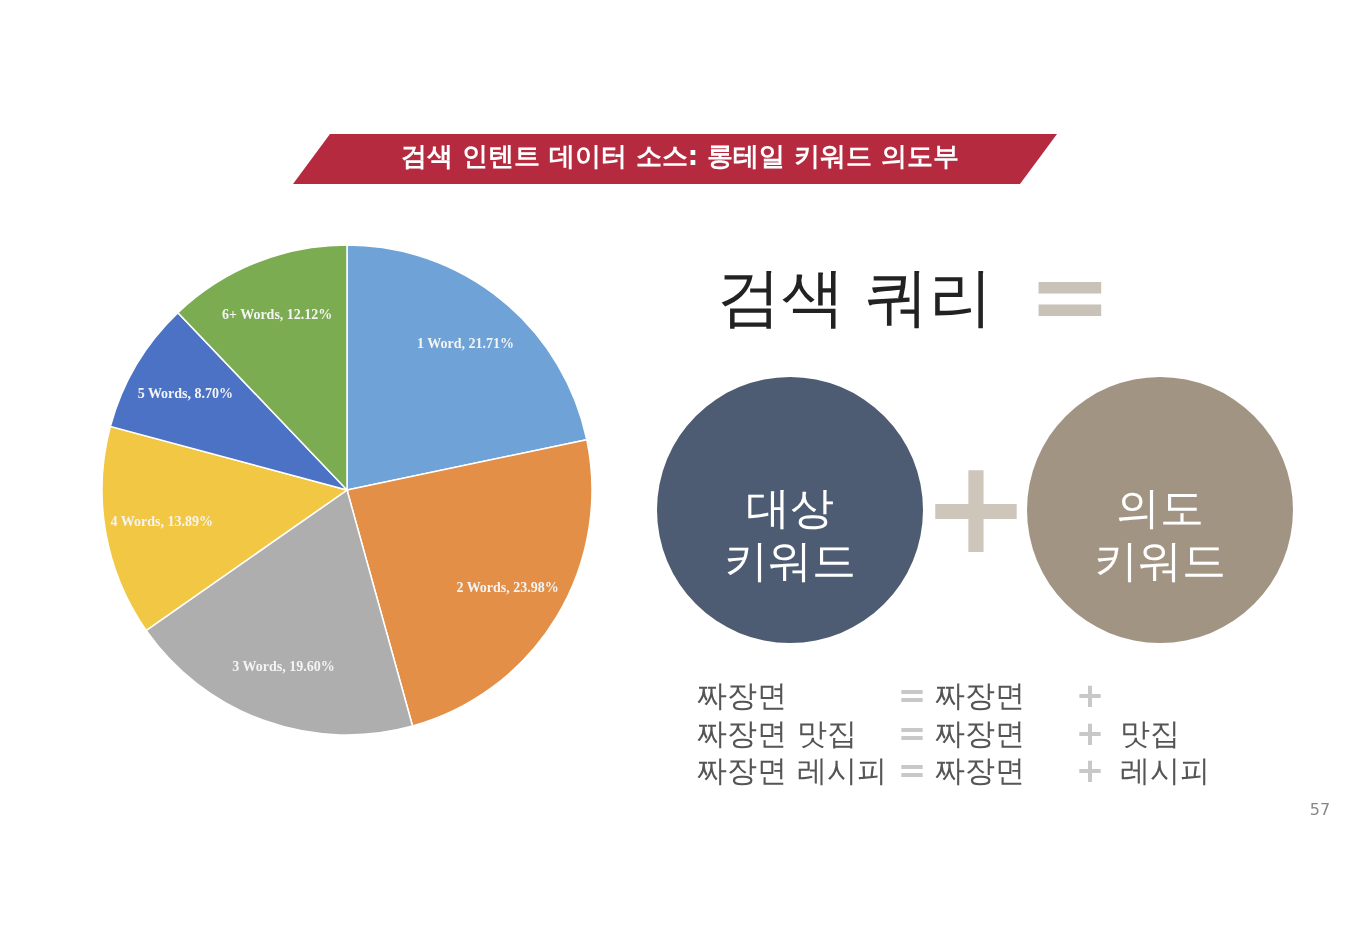 This screenshot has width=1352, height=946. Describe the element at coordinates (185, 393) in the screenshot. I see `slice-label: 5 Words, 8.70%` at that location.